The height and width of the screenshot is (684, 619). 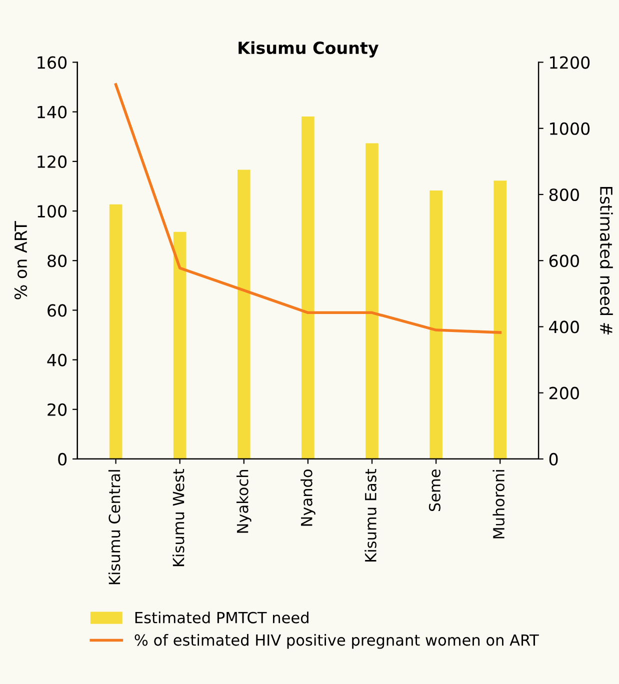 I want to click on x-tick-label: Nyakoch, so click(x=244, y=501).